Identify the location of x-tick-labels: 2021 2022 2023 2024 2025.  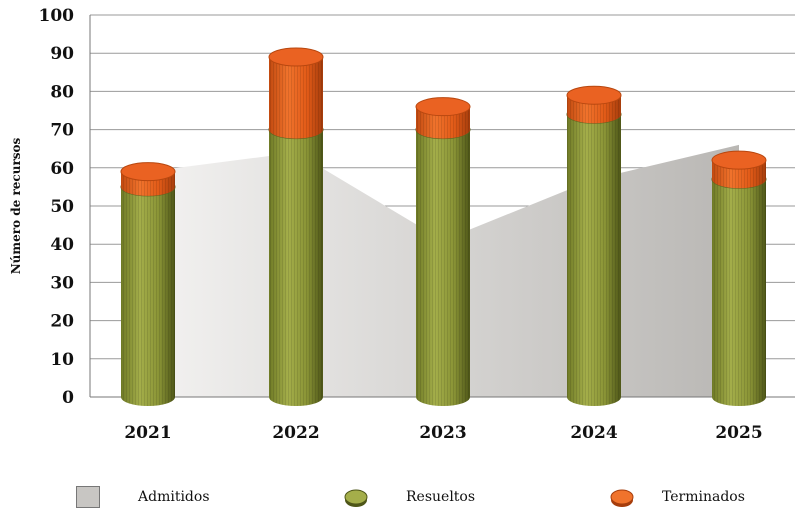
(443, 433).